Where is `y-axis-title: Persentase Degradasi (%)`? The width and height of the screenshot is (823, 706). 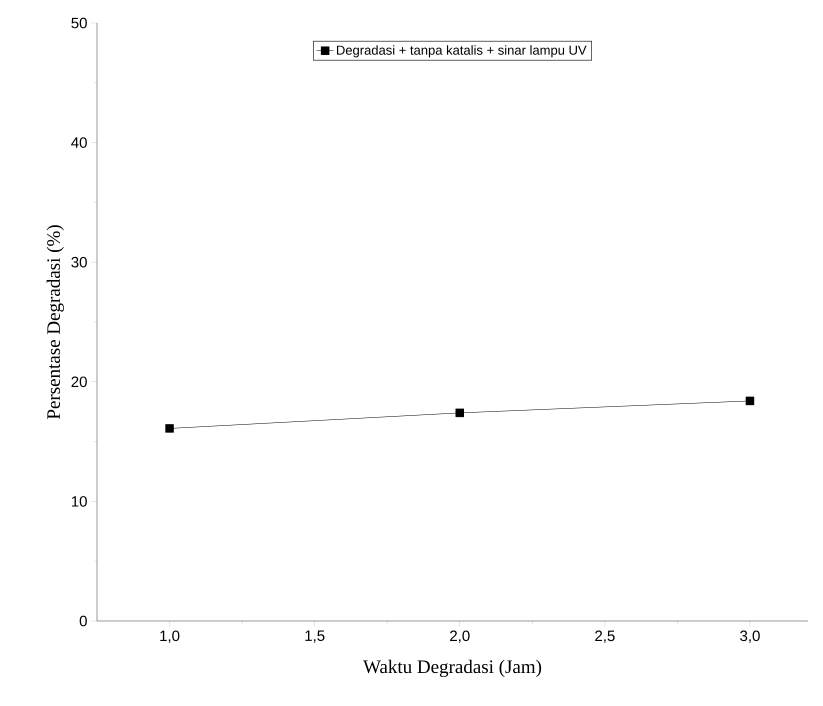
y-axis-title: Persentase Degradasi (%) is located at coordinates (55, 322).